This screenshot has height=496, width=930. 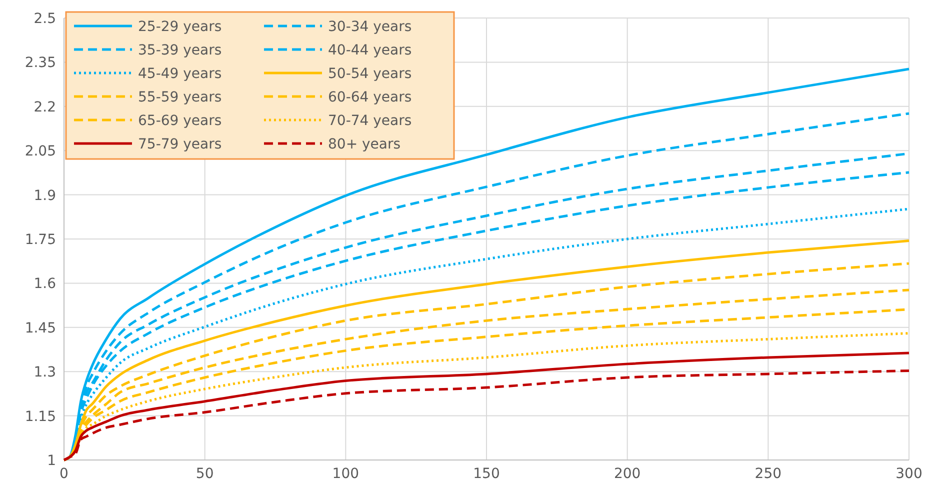 What do you see at coordinates (909, 474) in the screenshot?
I see `x-tick-label: 300` at bounding box center [909, 474].